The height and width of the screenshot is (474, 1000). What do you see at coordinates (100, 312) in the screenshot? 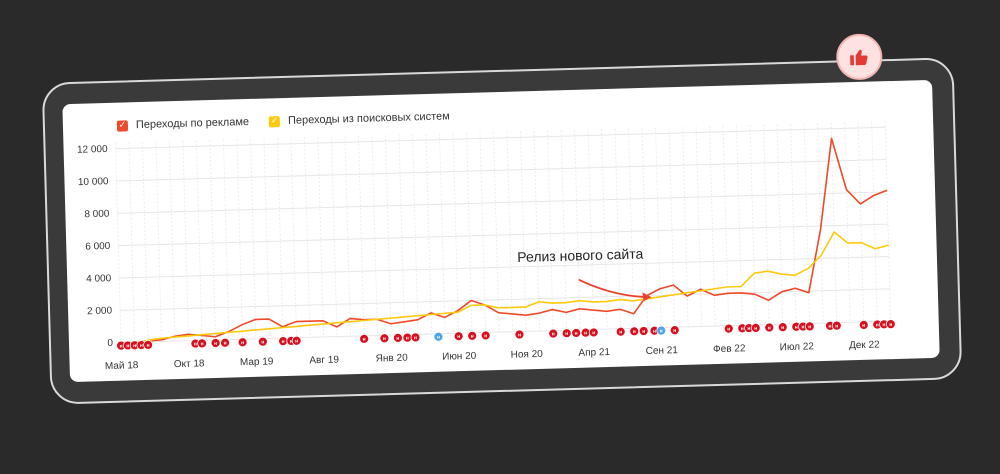
I see `y-tick-label: 2 000` at bounding box center [100, 312].